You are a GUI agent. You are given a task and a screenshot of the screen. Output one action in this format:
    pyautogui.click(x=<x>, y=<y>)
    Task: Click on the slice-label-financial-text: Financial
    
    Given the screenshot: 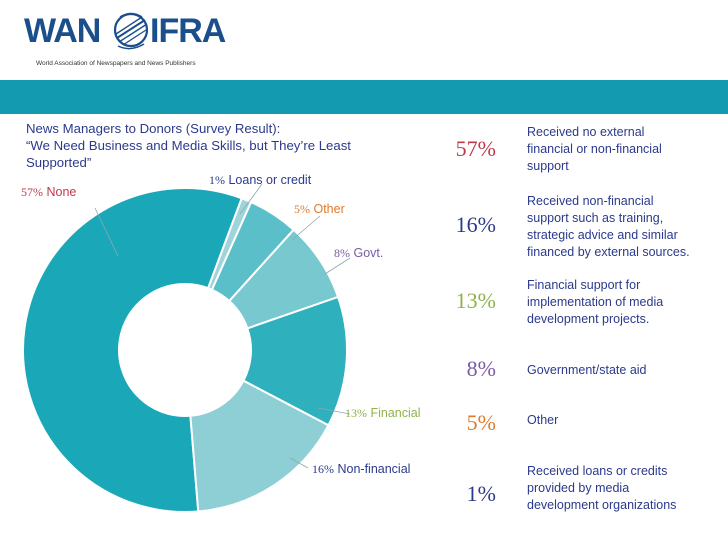 What is the action you would take?
    pyautogui.click(x=395, y=413)
    